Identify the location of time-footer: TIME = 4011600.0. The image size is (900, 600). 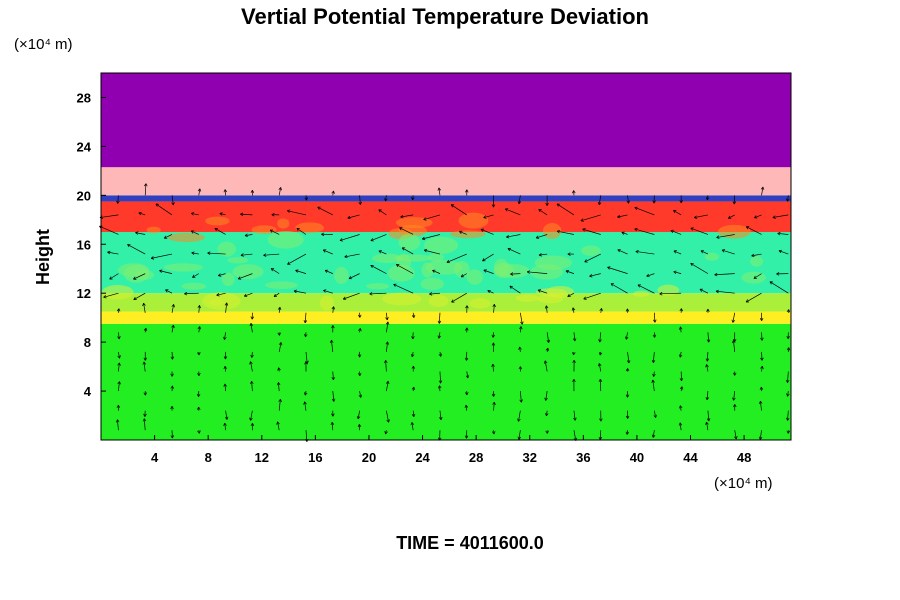
(470, 543).